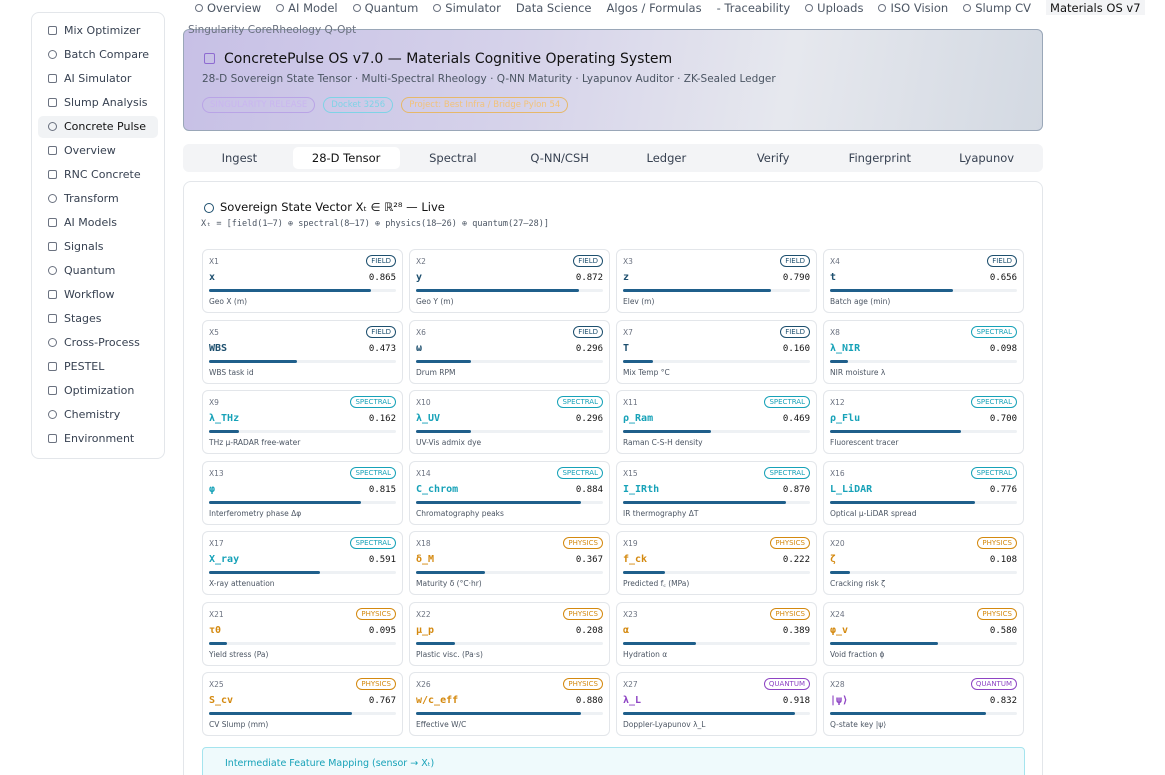  What do you see at coordinates (919, 7) in the screenshot?
I see `nav-tab-label: ISO Vision` at bounding box center [919, 7].